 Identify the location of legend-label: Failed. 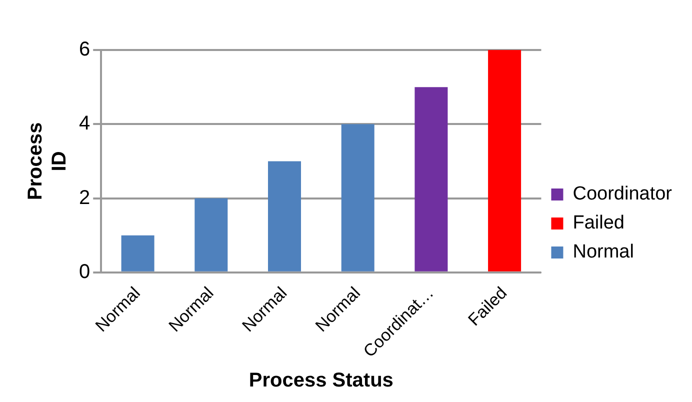
(598, 223).